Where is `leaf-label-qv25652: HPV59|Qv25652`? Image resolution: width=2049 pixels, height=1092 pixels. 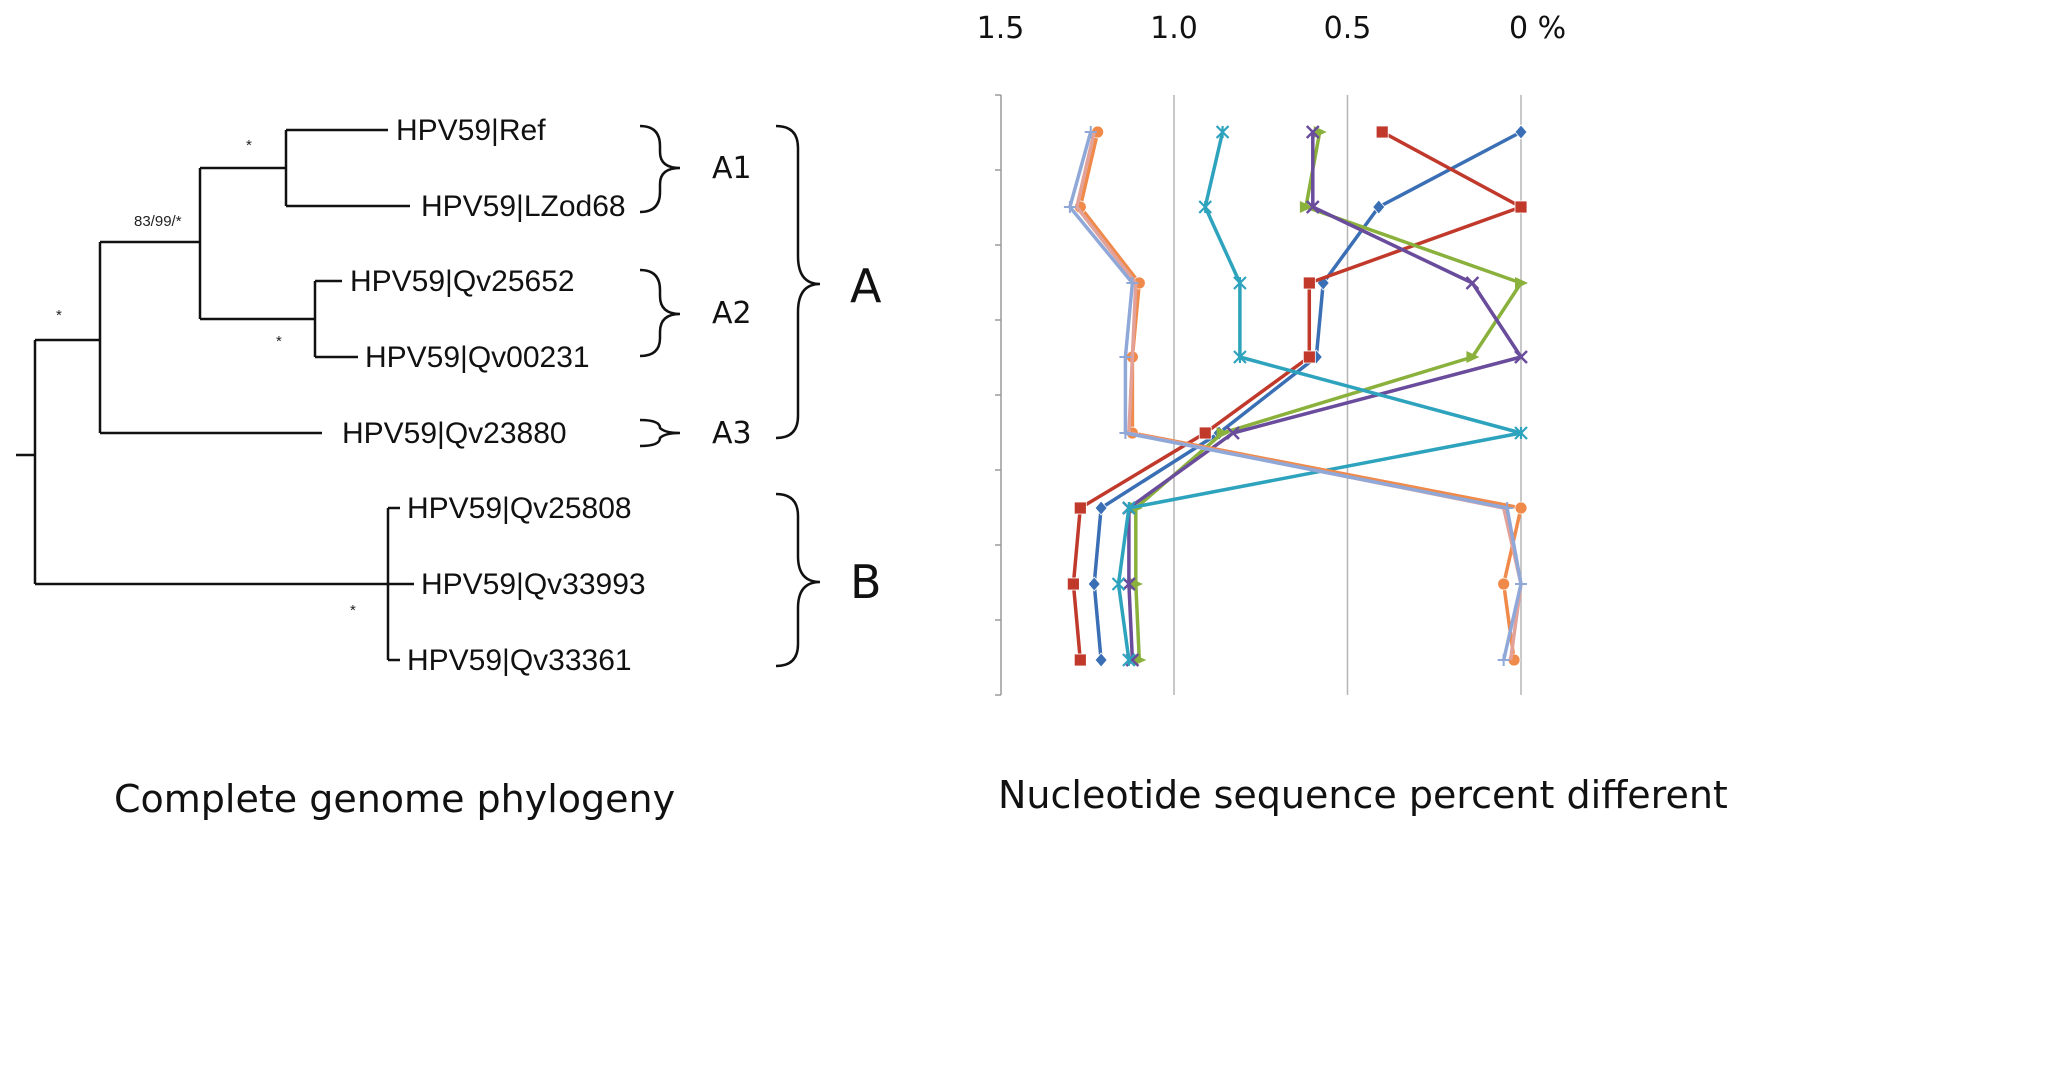 leaf-label-qv25652: HPV59|Qv25652 is located at coordinates (462, 281).